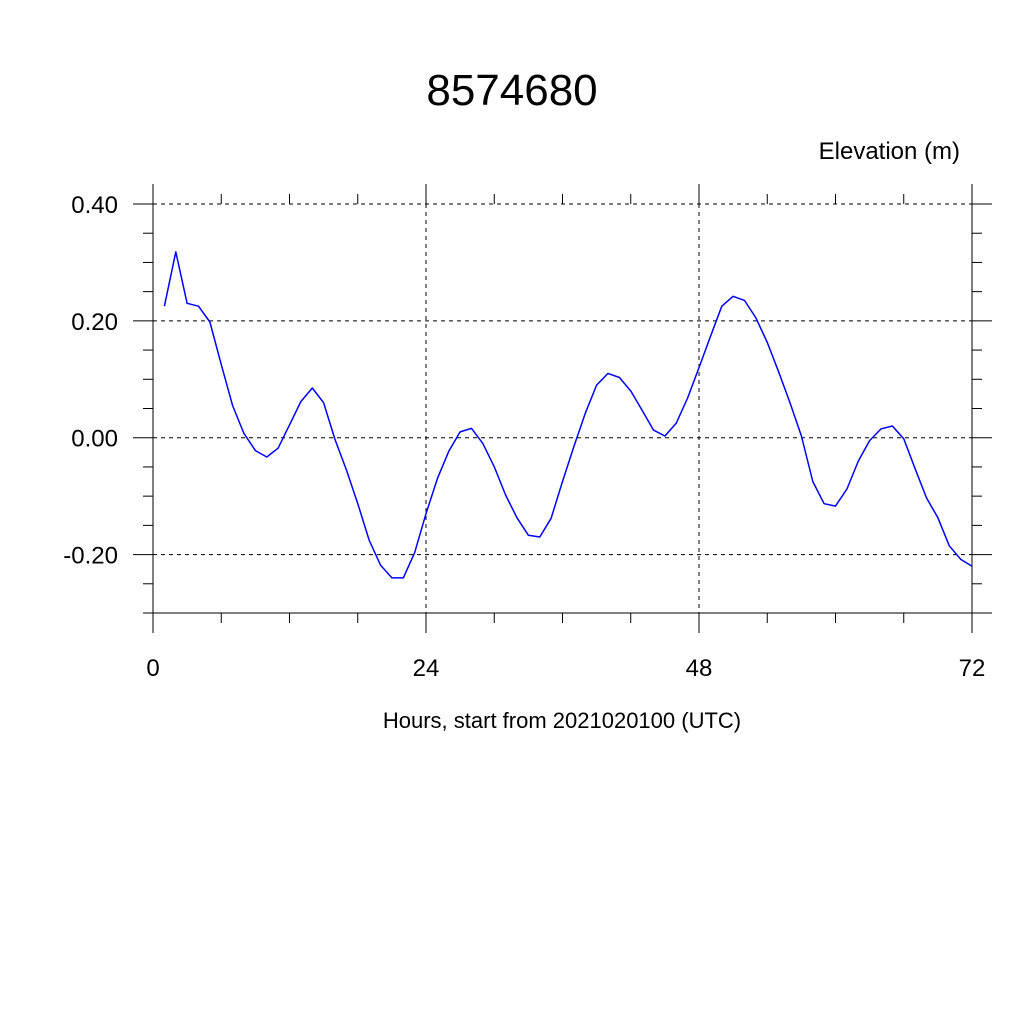 This screenshot has height=1024, width=1024. What do you see at coordinates (562, 720) in the screenshot?
I see `x-axis-label: Hours, start from 2021020100 (UTC)` at bounding box center [562, 720].